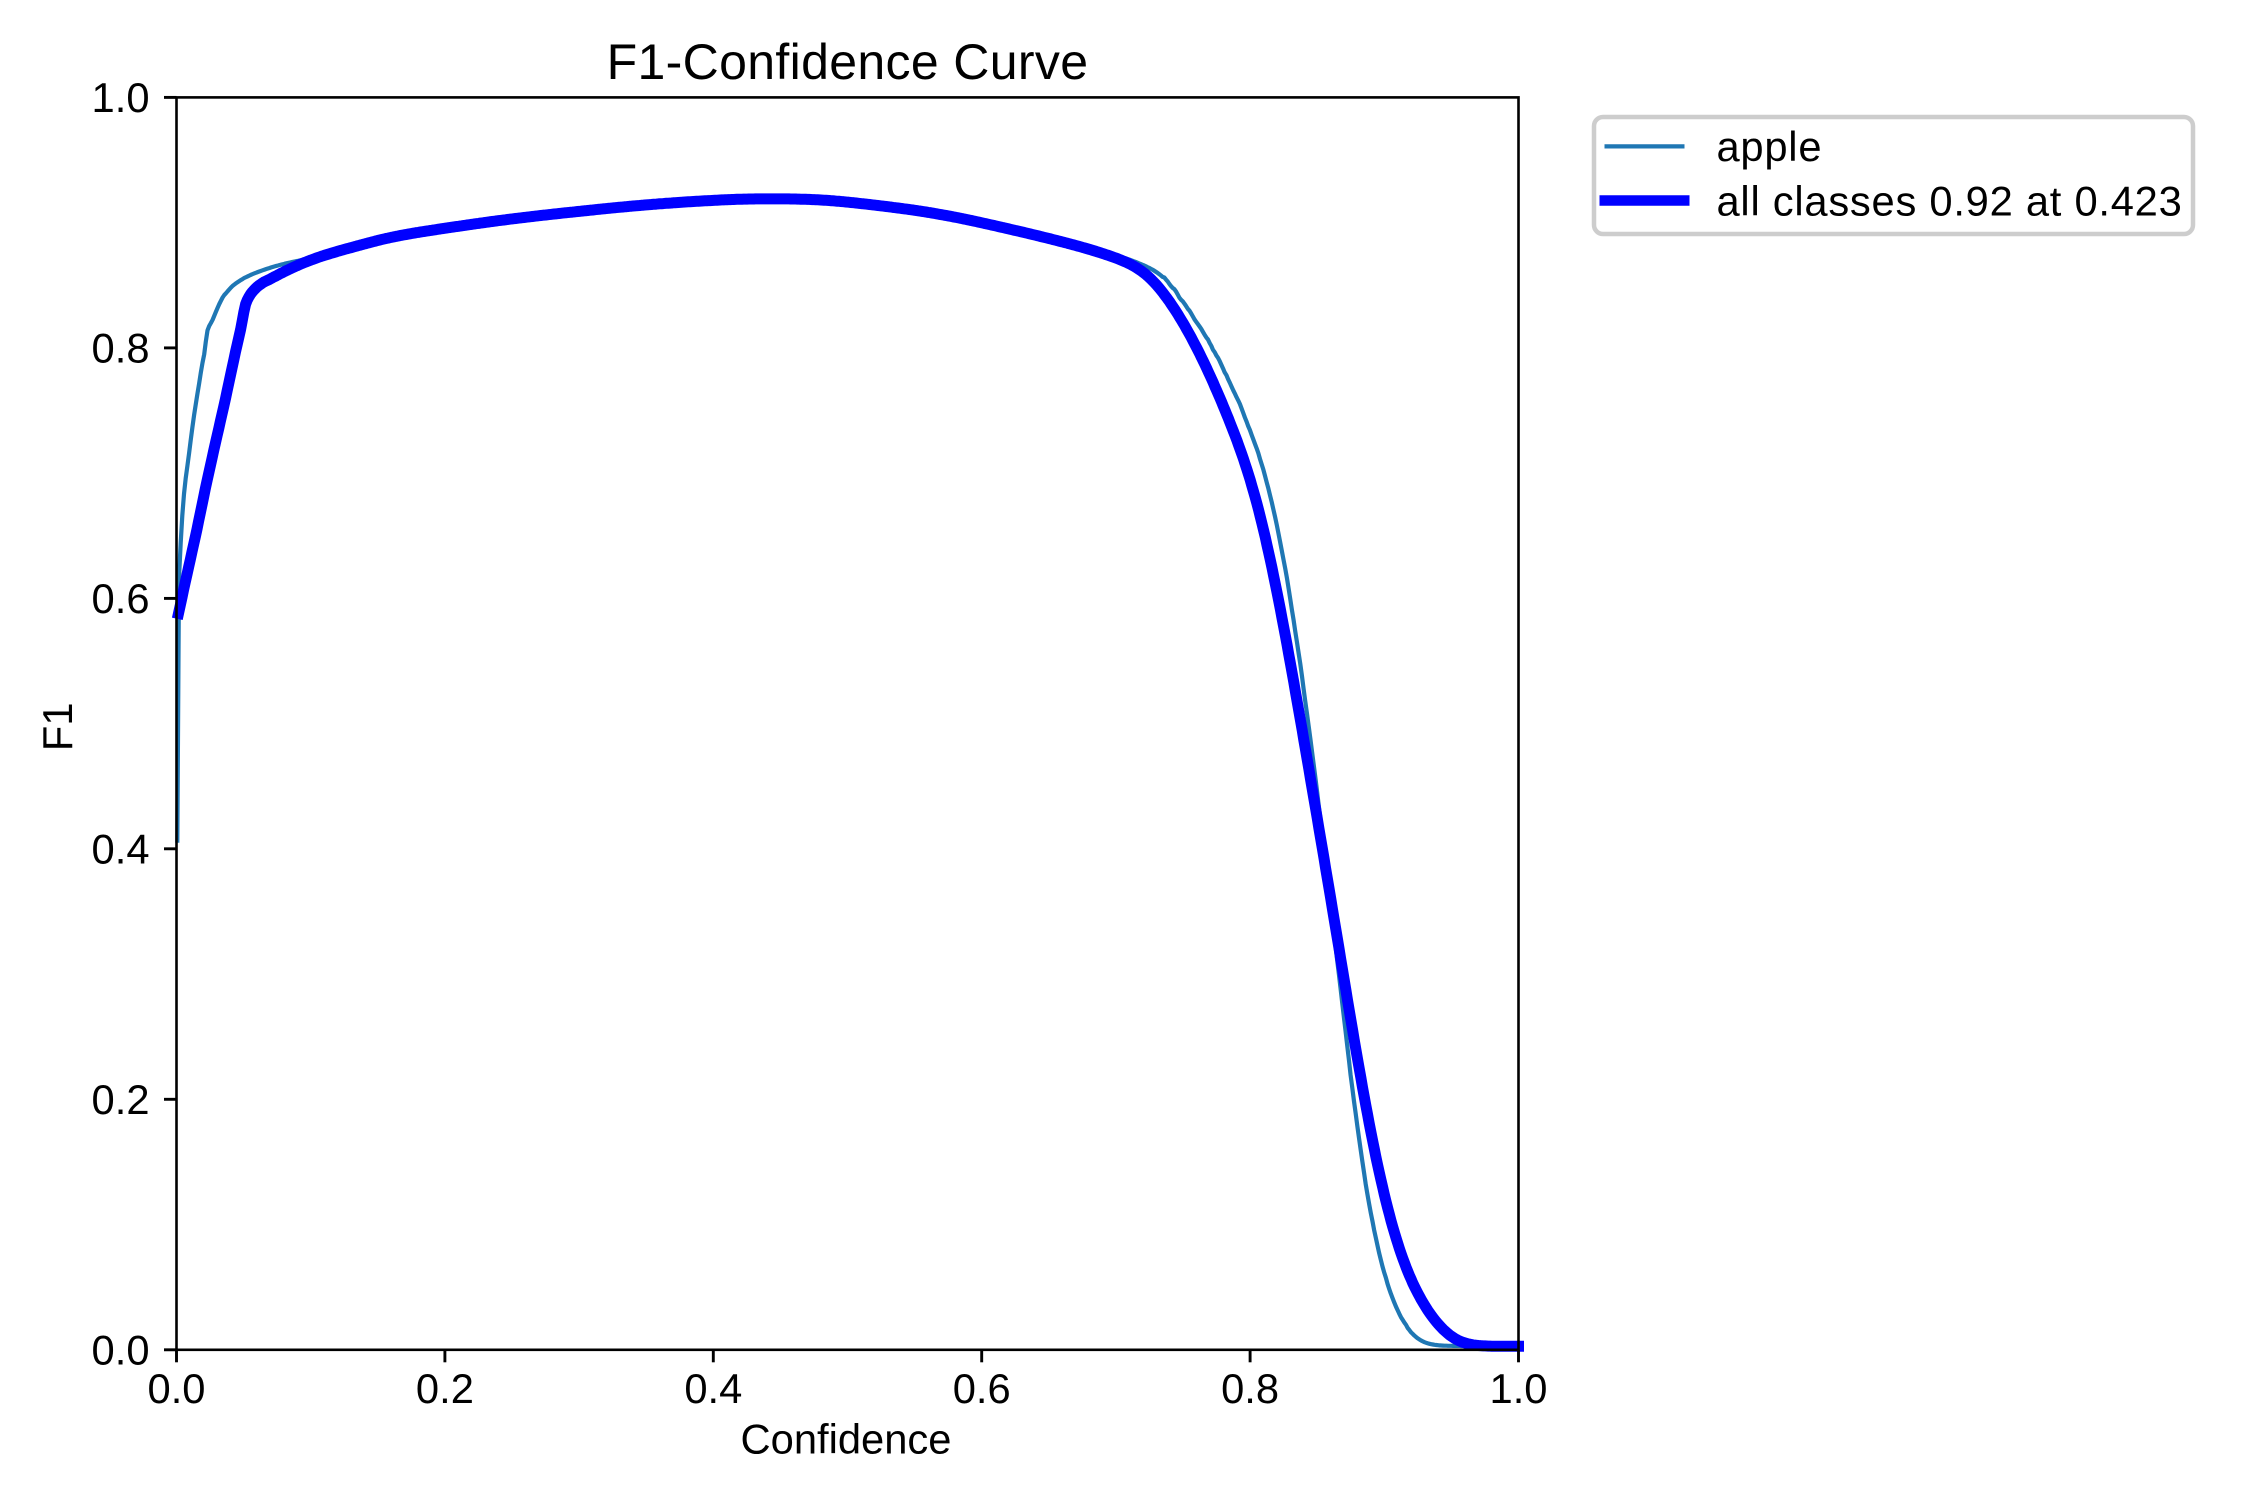  I want to click on svg-text: apple, so click(1770, 146).